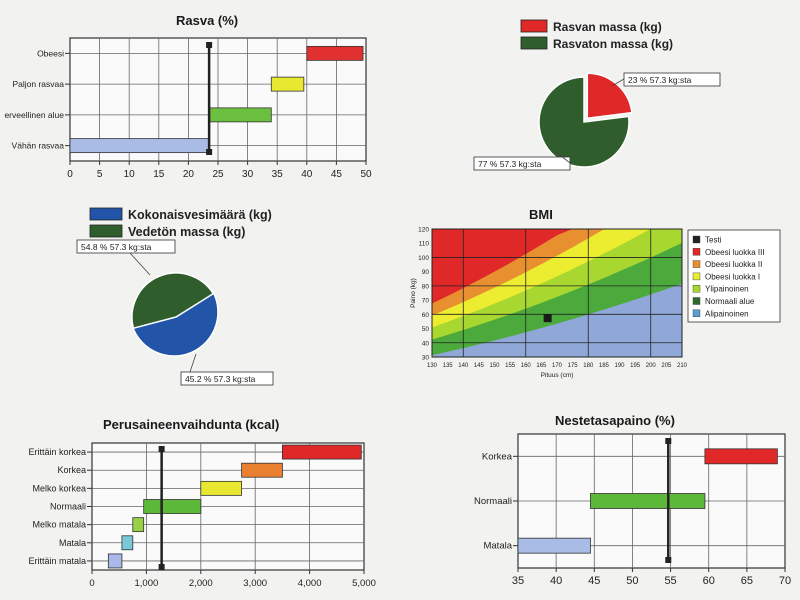 The height and width of the screenshot is (600, 800). What do you see at coordinates (34, 115) in the screenshot?
I see `category-label: erveellinen alue` at bounding box center [34, 115].